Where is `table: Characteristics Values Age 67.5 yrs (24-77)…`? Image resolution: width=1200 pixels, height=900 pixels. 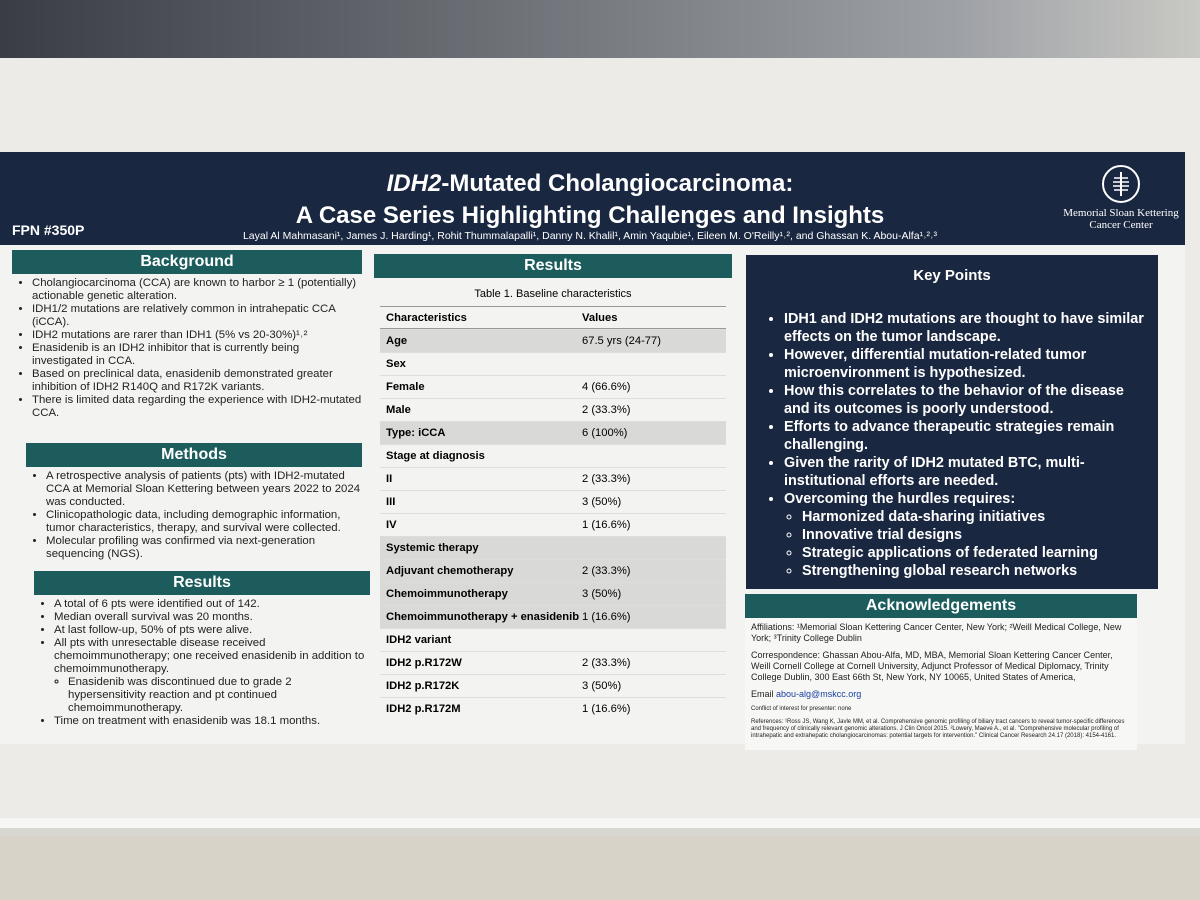
table: Characteristics Values Age 67.5 yrs (24-77)… is located at coordinates (553, 513).